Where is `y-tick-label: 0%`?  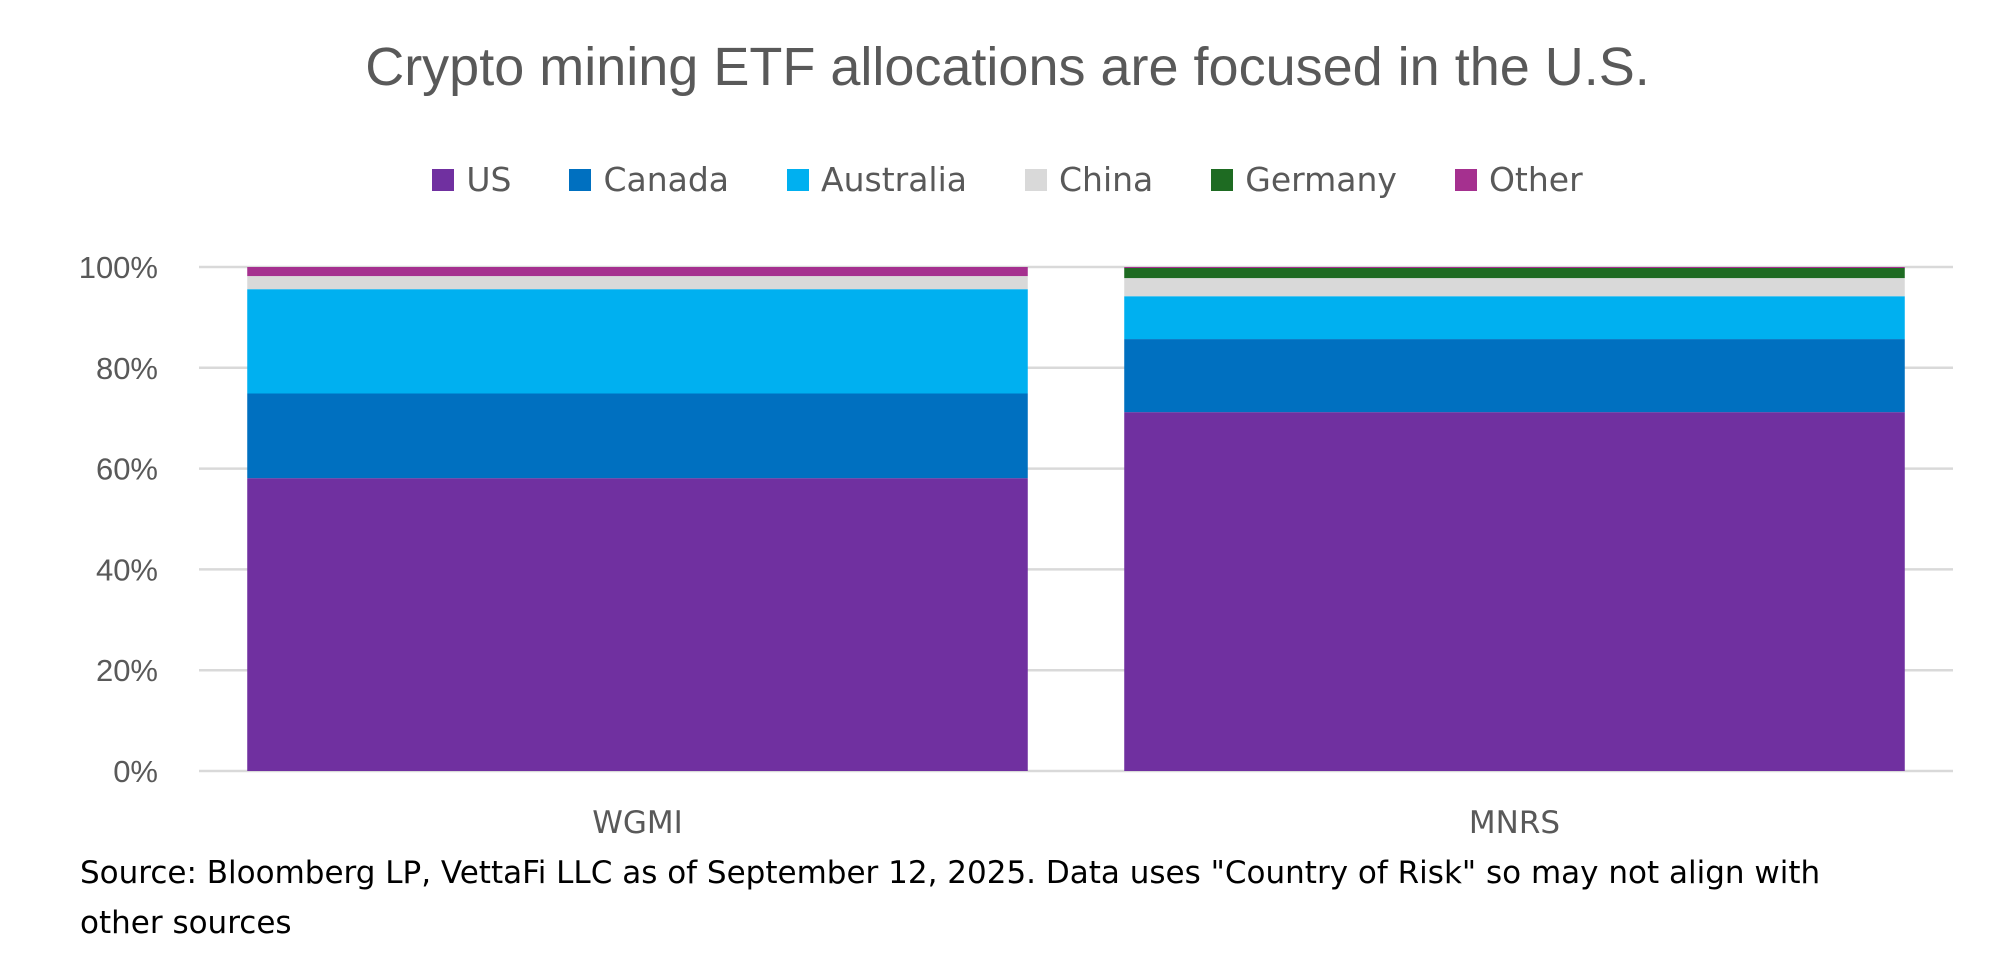
y-tick-label: 0% is located at coordinates (135, 771).